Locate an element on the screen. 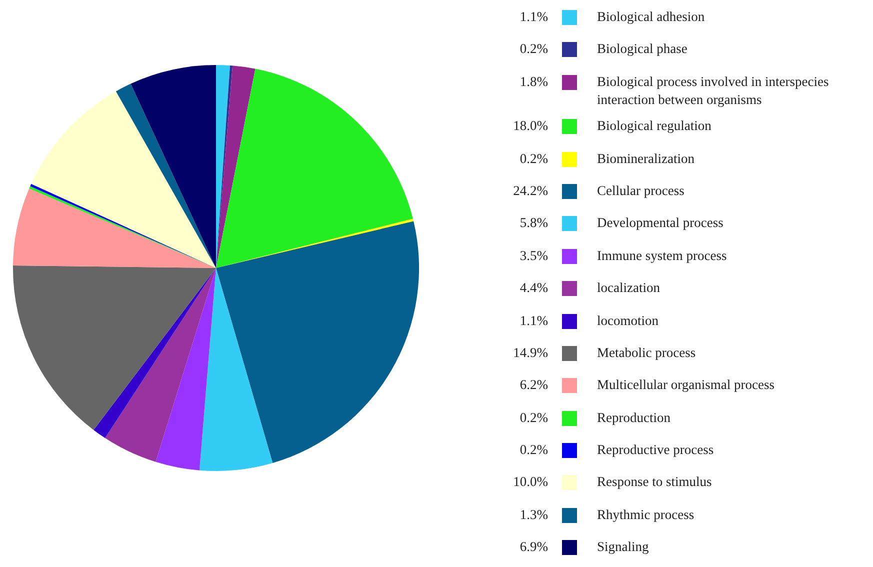 The image size is (873, 567). legend-label: Metabolic process is located at coordinates (647, 353).